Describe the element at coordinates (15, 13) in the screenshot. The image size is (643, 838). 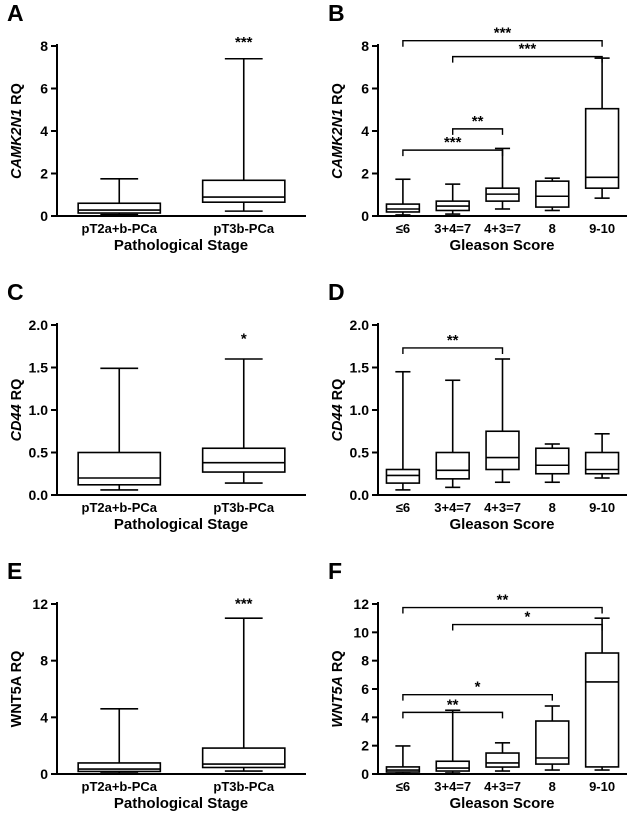
I see `panel-letter: A` at that location.